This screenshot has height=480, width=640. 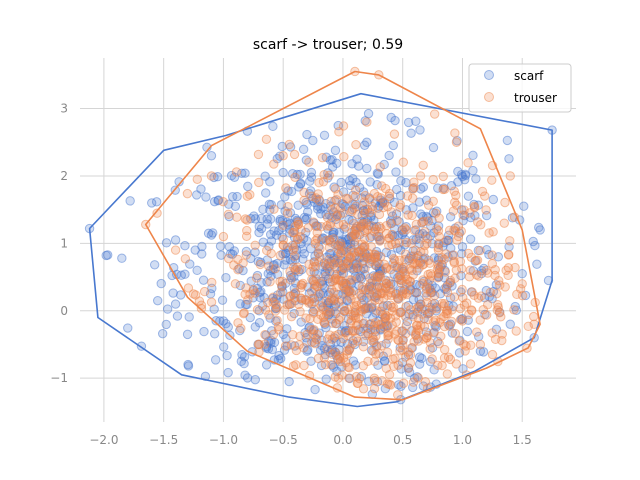 What do you see at coordinates (402, 440) in the screenshot?
I see `x-tick-label: 0.5` at bounding box center [402, 440].